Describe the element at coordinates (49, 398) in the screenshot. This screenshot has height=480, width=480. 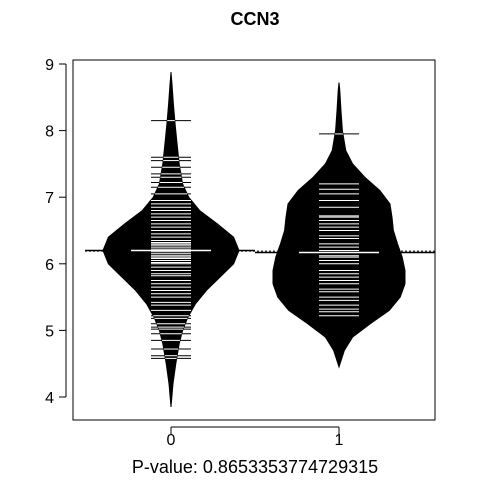
I see `y-tick-label: 4` at that location.